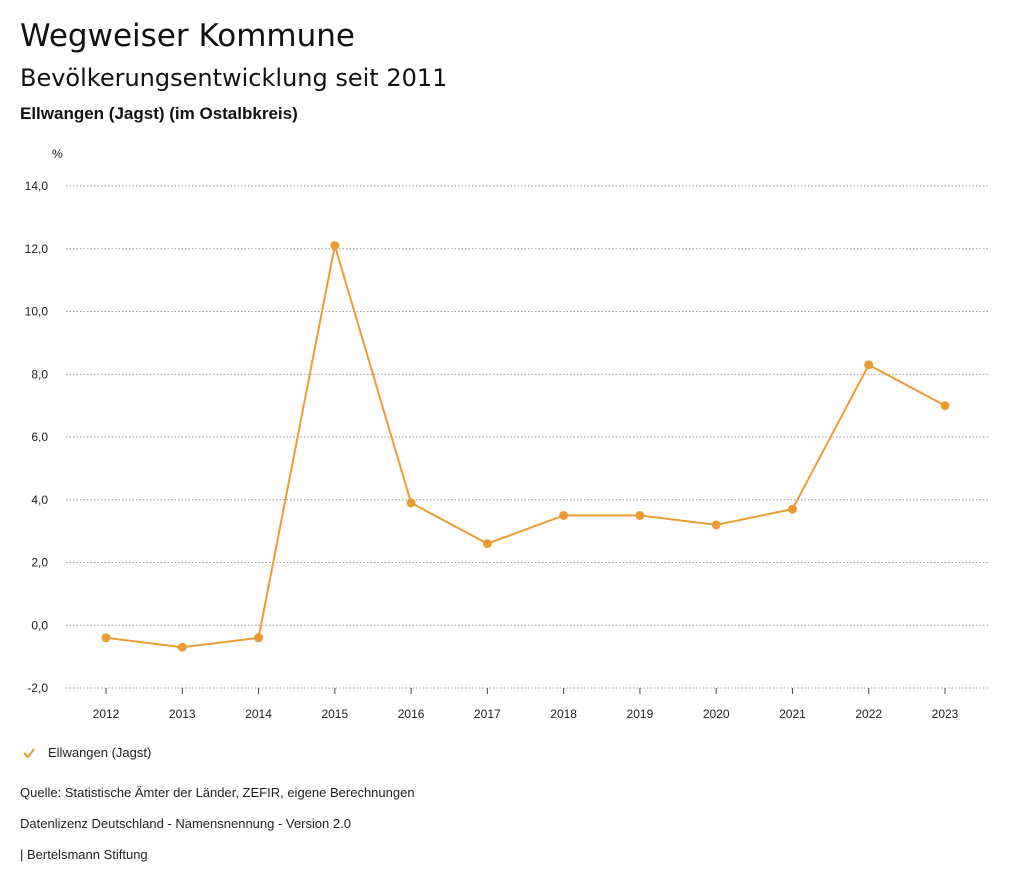 This screenshot has height=888, width=1024. I want to click on y-tick-label: 4,0, so click(39, 500).